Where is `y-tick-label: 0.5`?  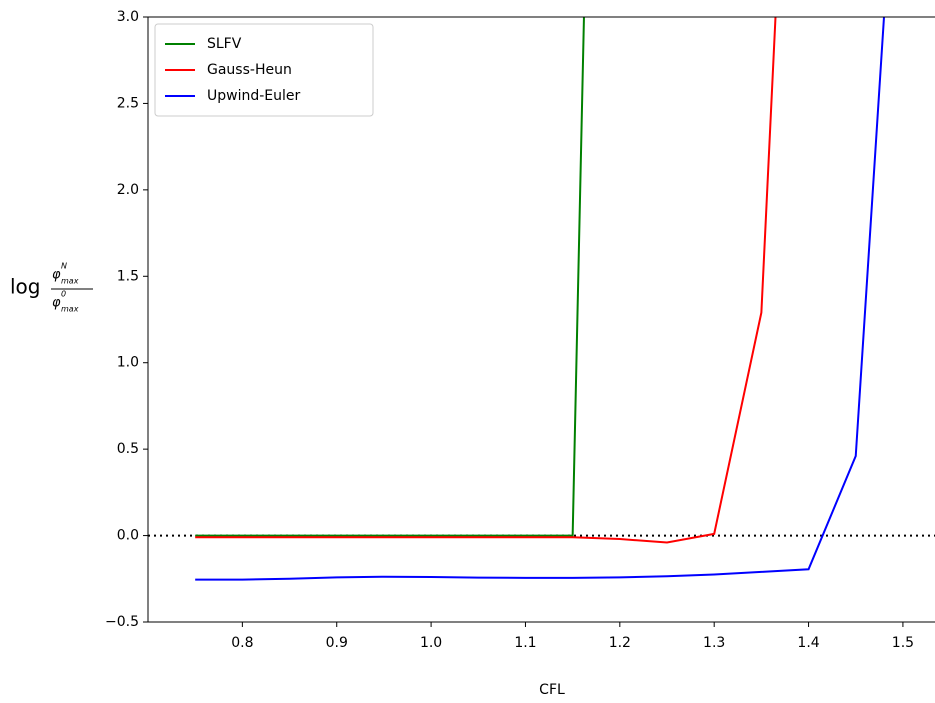 y-tick-label: 0.5 is located at coordinates (128, 449).